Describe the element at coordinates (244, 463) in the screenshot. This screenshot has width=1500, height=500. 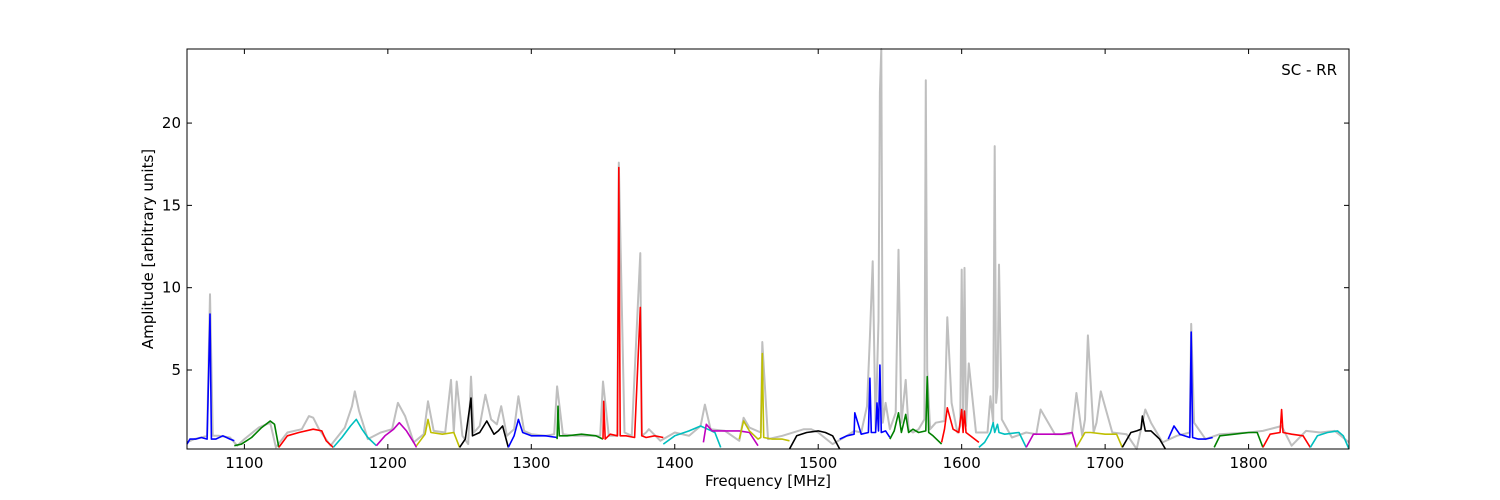
I see `x-tick-label: 1100` at that location.